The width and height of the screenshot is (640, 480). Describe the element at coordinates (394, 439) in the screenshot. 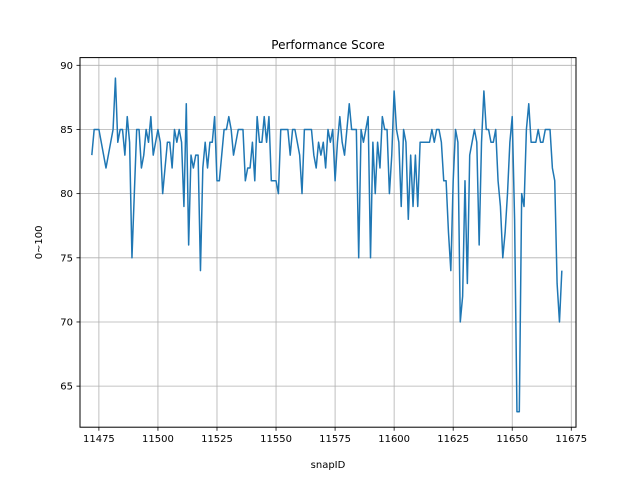

I see `x-tick-label: 11600` at that location.